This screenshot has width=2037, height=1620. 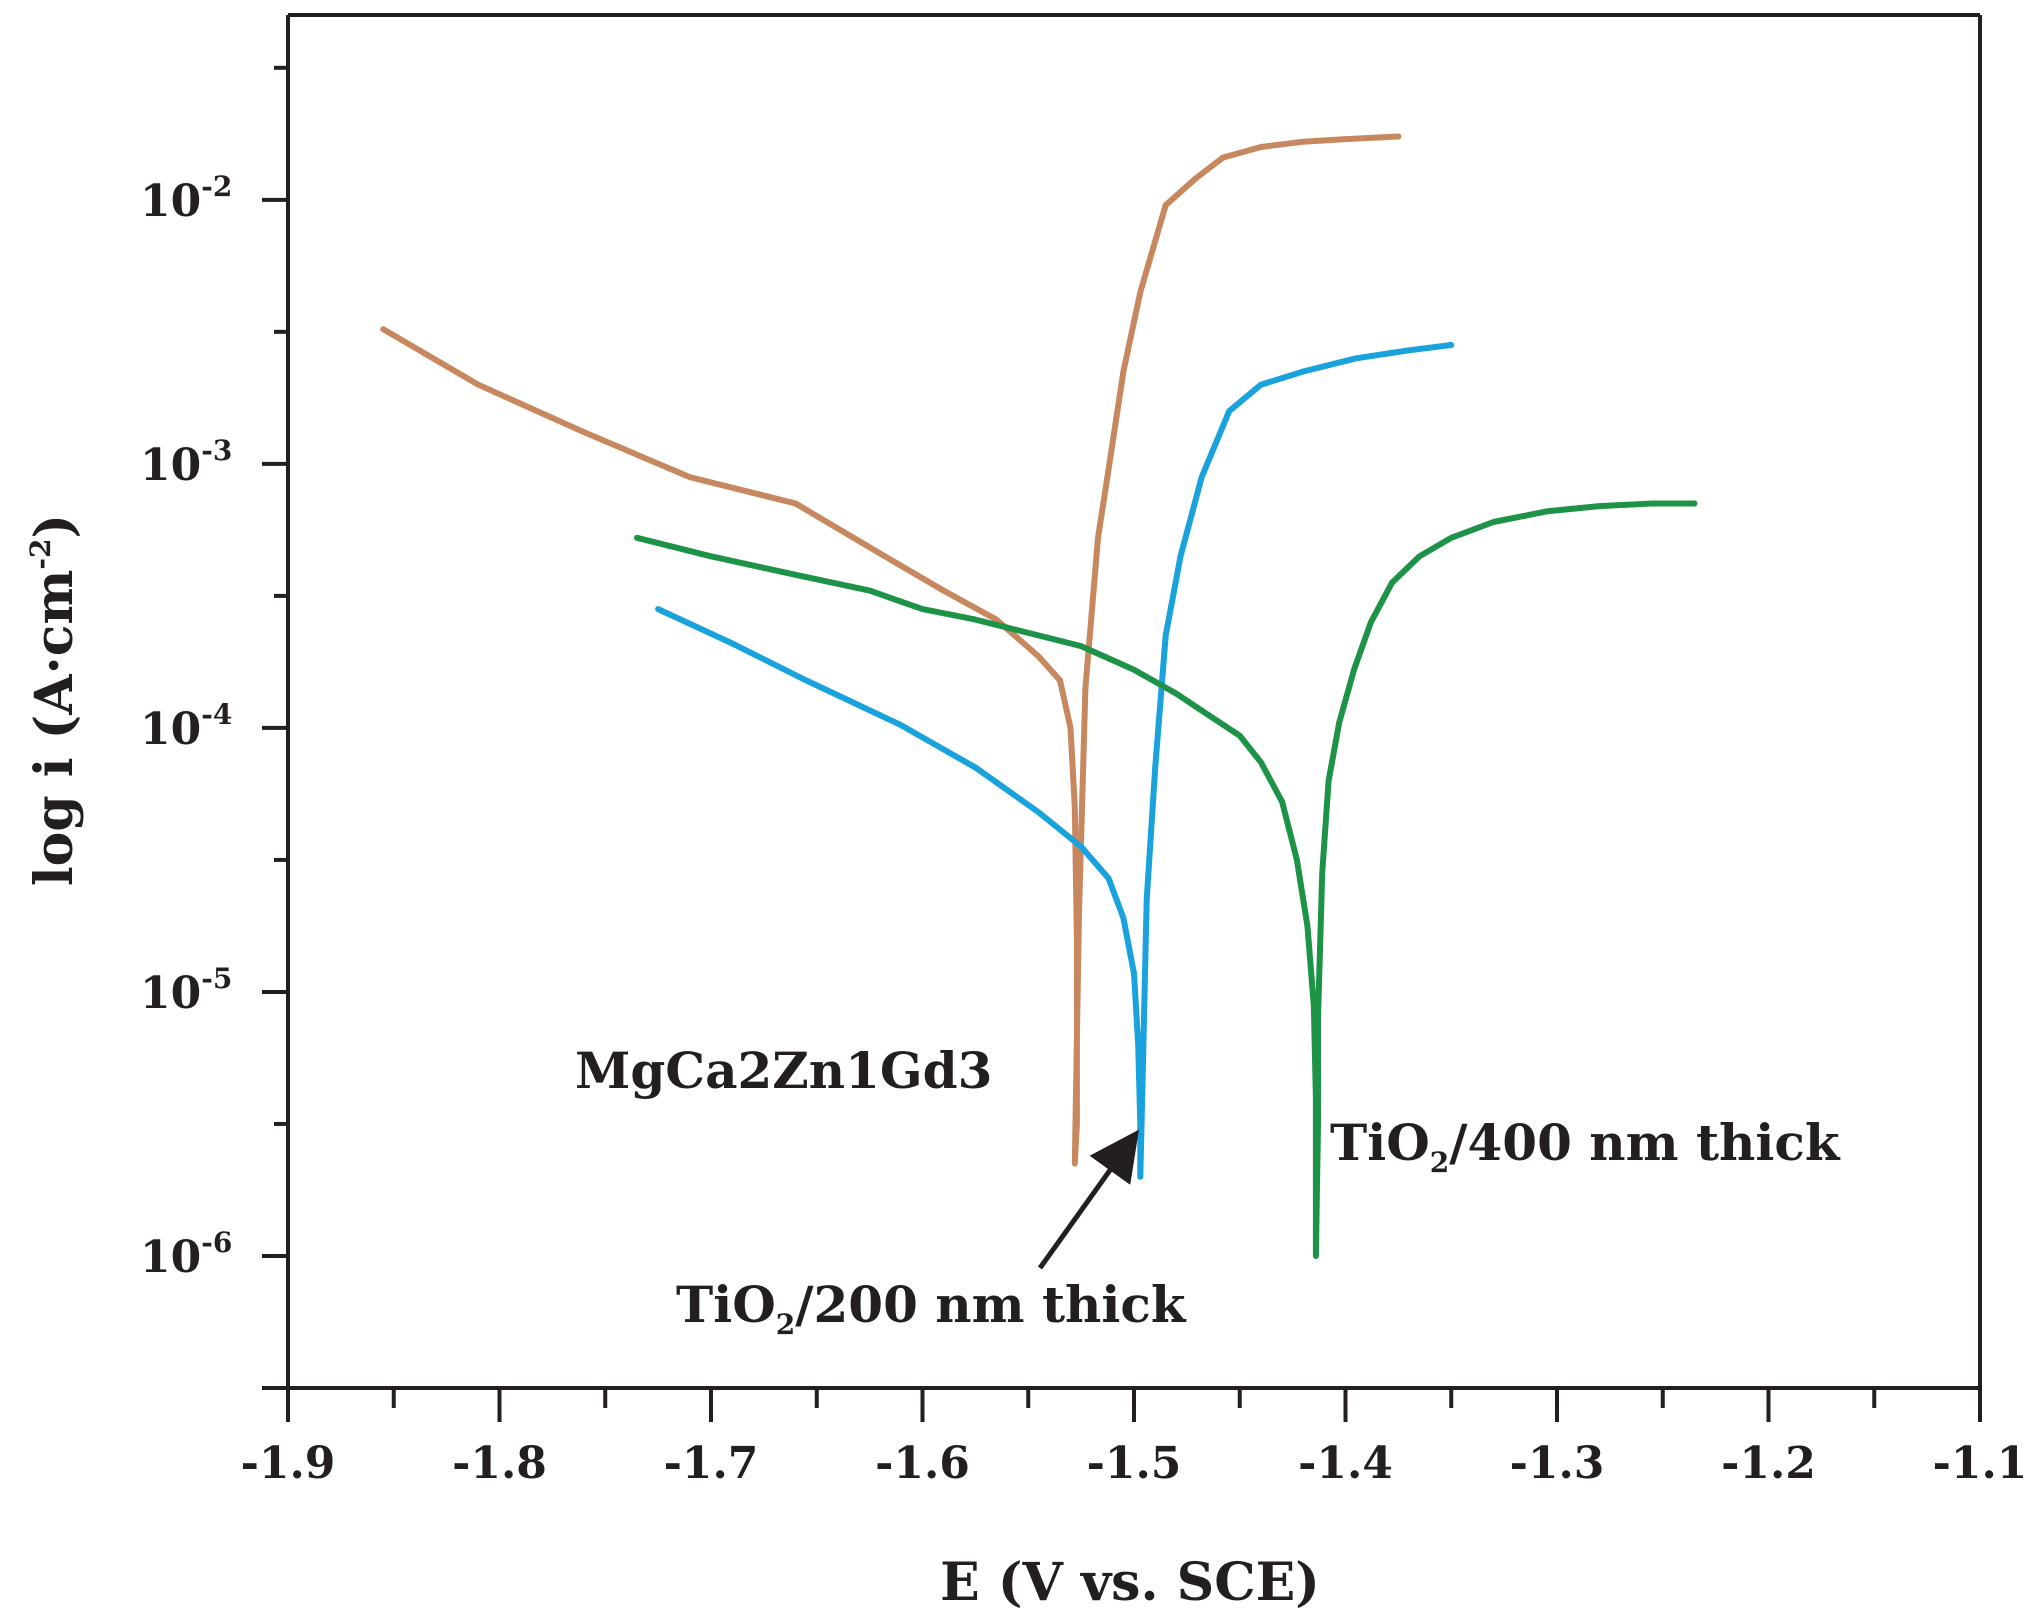 What do you see at coordinates (1768, 1463) in the screenshot?
I see `x-tick-label: -1.2` at bounding box center [1768, 1463].